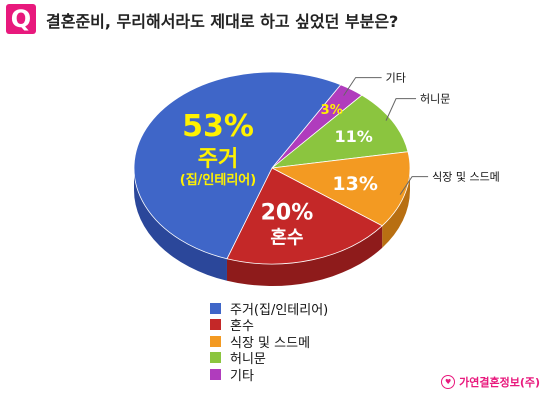  Describe the element at coordinates (269, 358) in the screenshot. I see `legend-item-3: 허니문` at that location.